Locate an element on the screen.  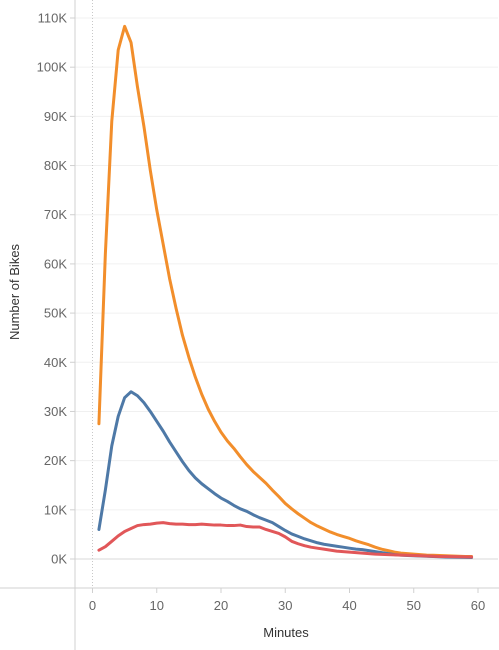
y-tick-label: 20K is located at coordinates (55, 460).